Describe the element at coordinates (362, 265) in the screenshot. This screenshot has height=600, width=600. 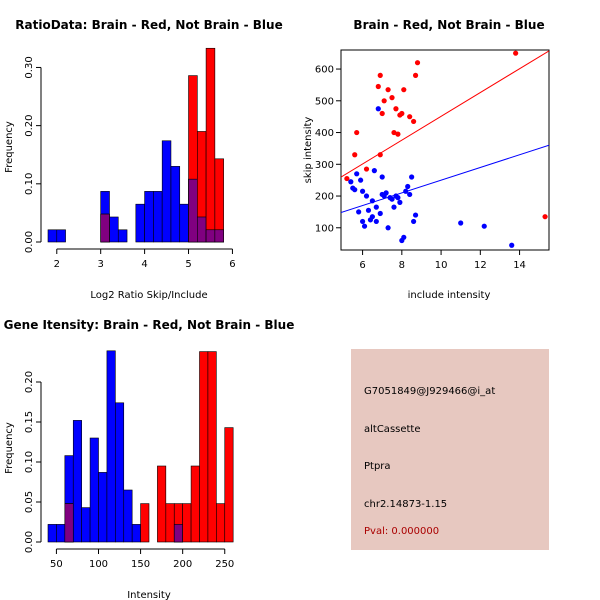
I see `intensity-scatter-x-tick-label: 6` at that location.